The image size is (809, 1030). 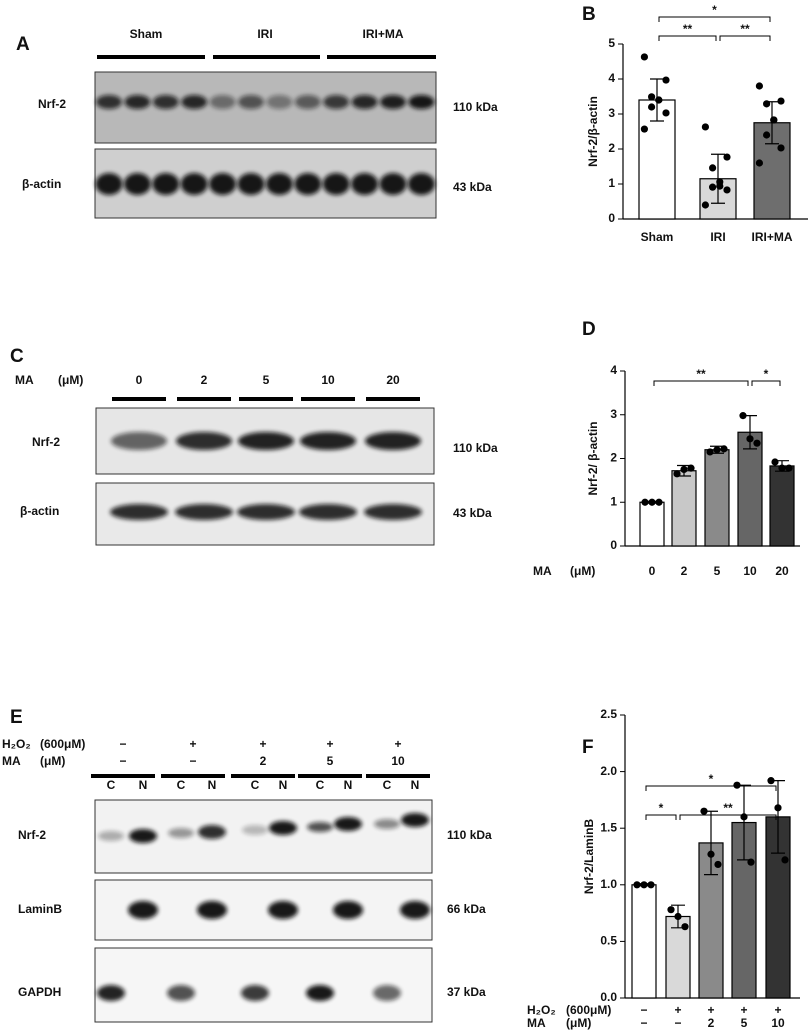 What do you see at coordinates (613, 370) in the screenshot?
I see `y-tick-label: 4` at bounding box center [613, 370].